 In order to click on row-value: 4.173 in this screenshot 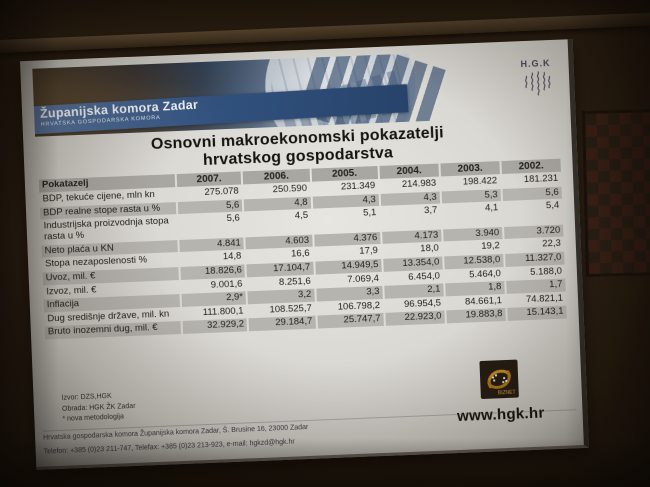, I will do `click(412, 237)`.